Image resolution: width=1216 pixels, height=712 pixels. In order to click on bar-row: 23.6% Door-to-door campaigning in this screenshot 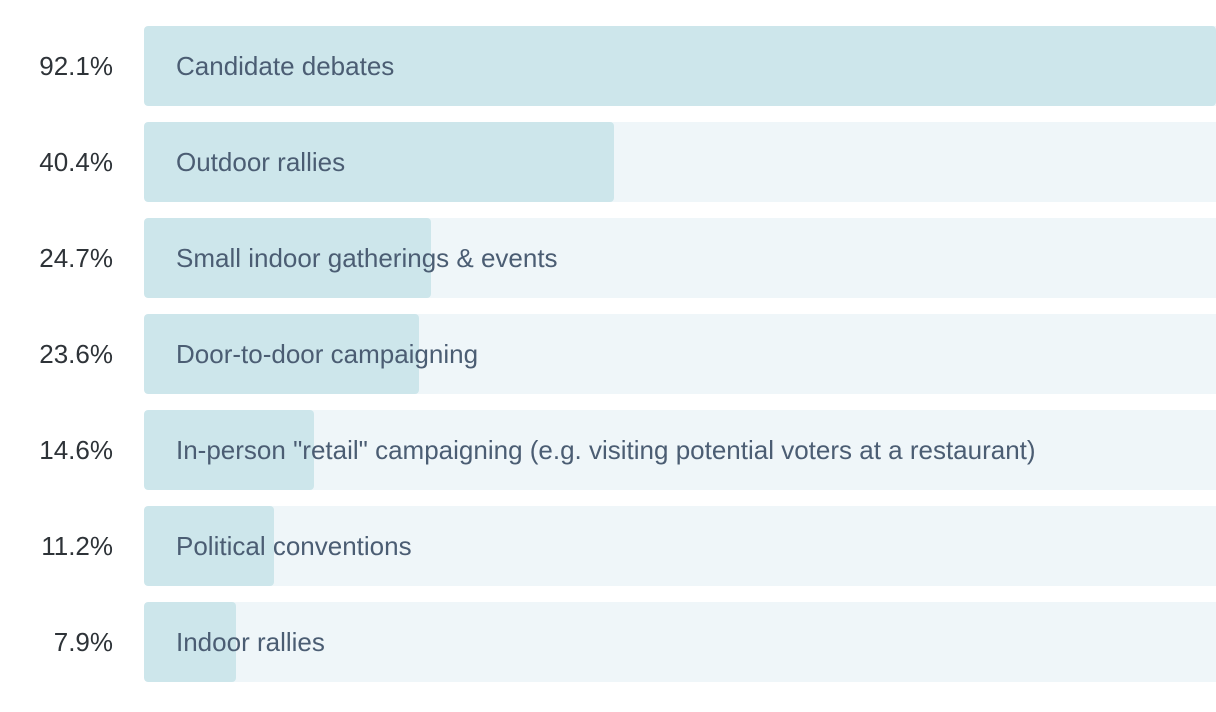, I will do `click(608, 354)`.